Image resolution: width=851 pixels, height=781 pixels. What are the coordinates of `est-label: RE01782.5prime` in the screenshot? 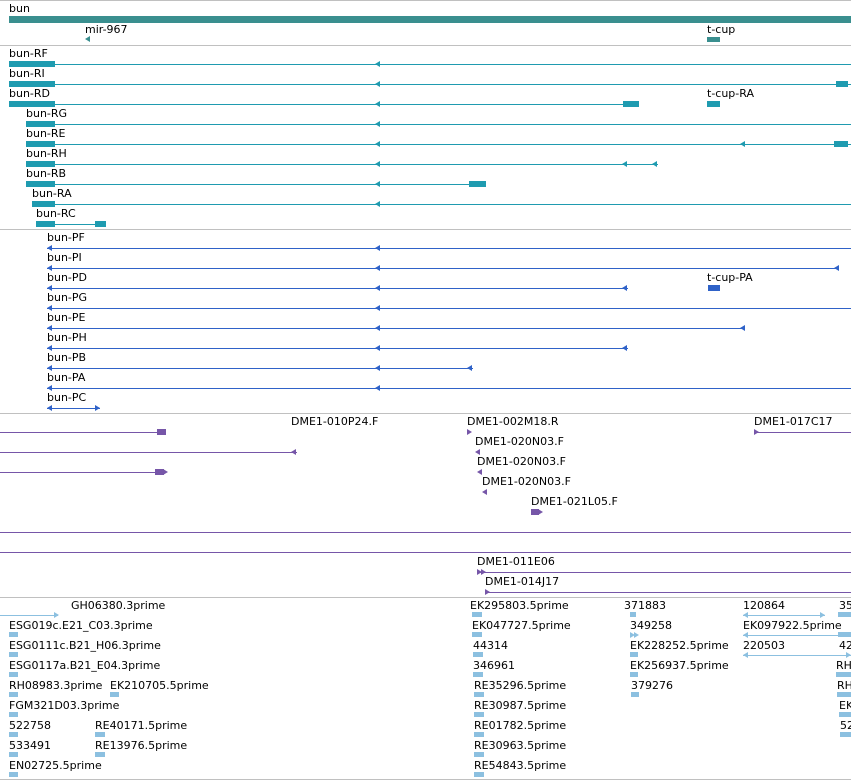 It's located at (520, 725).